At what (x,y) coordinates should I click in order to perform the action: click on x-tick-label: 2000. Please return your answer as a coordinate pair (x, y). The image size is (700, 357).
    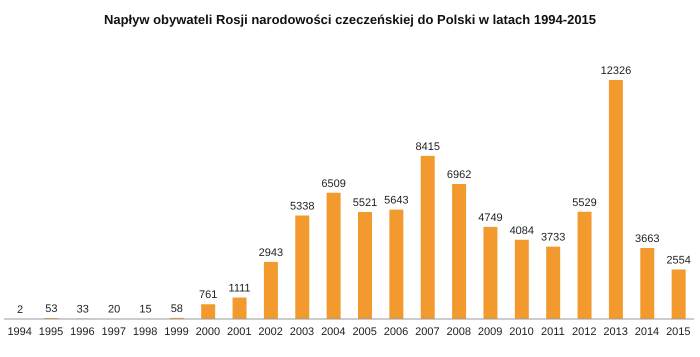
    Looking at the image, I should click on (208, 332).